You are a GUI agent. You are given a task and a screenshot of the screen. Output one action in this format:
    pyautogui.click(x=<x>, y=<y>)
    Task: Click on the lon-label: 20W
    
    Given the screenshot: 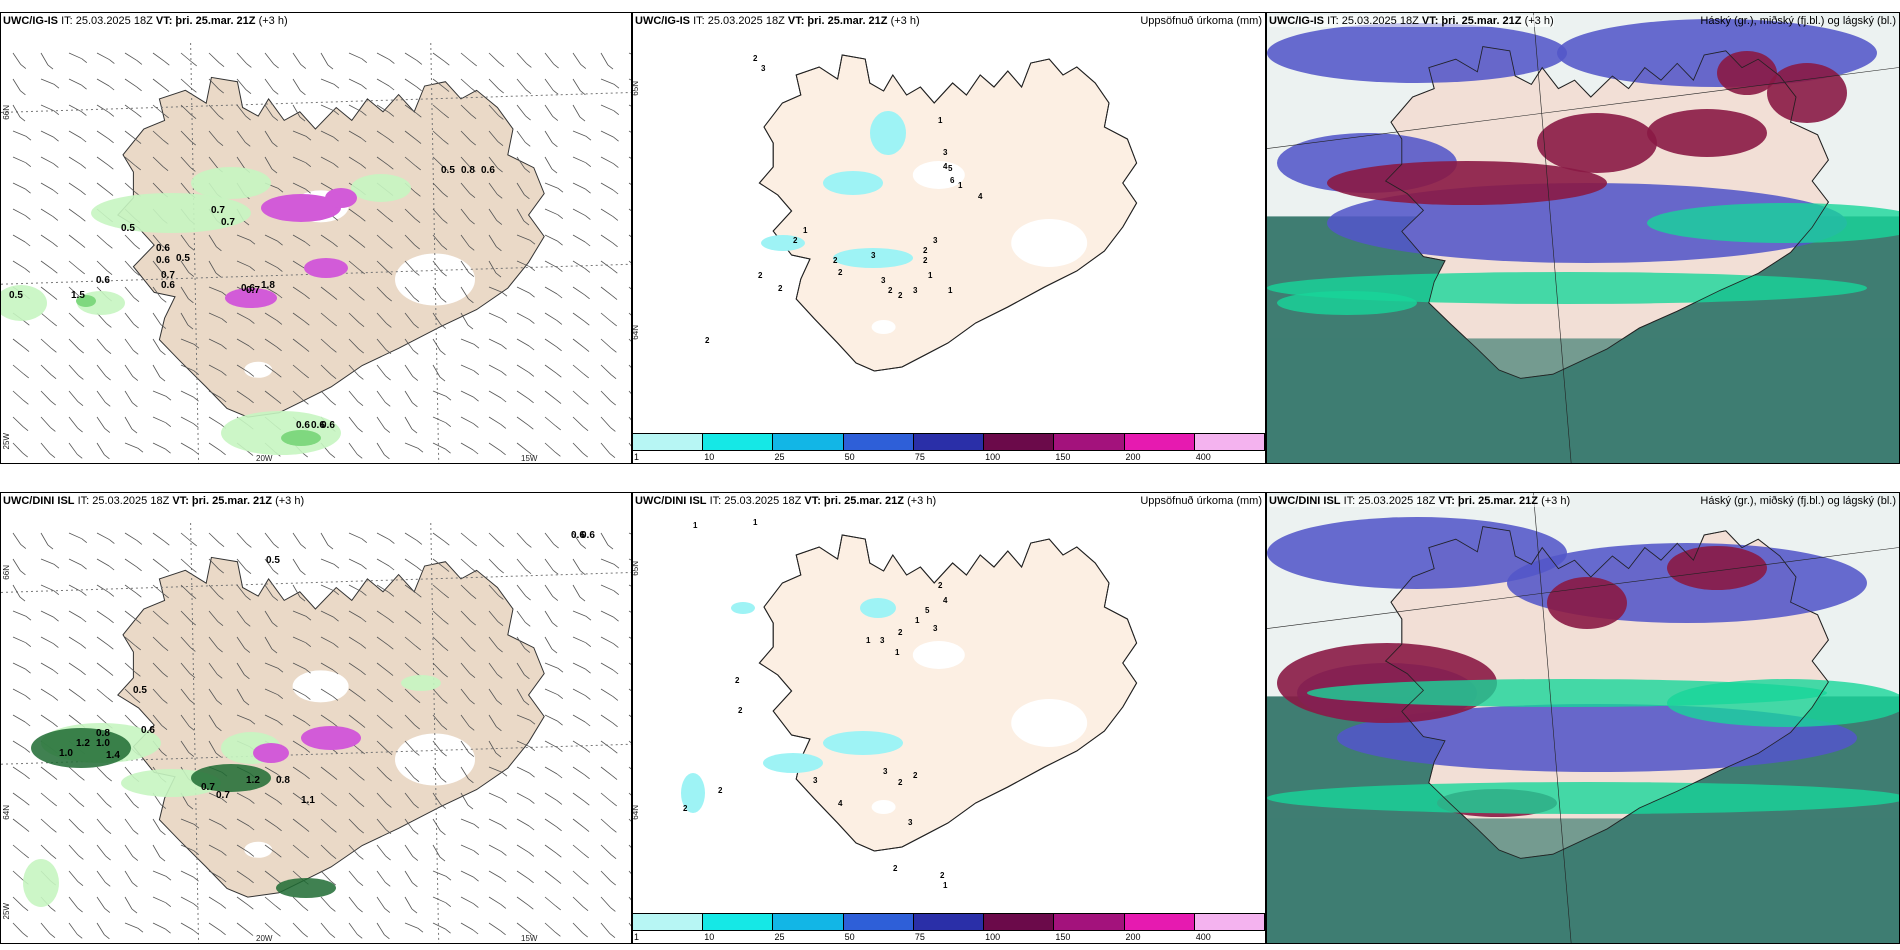 What is the action you would take?
    pyautogui.click(x=264, y=938)
    